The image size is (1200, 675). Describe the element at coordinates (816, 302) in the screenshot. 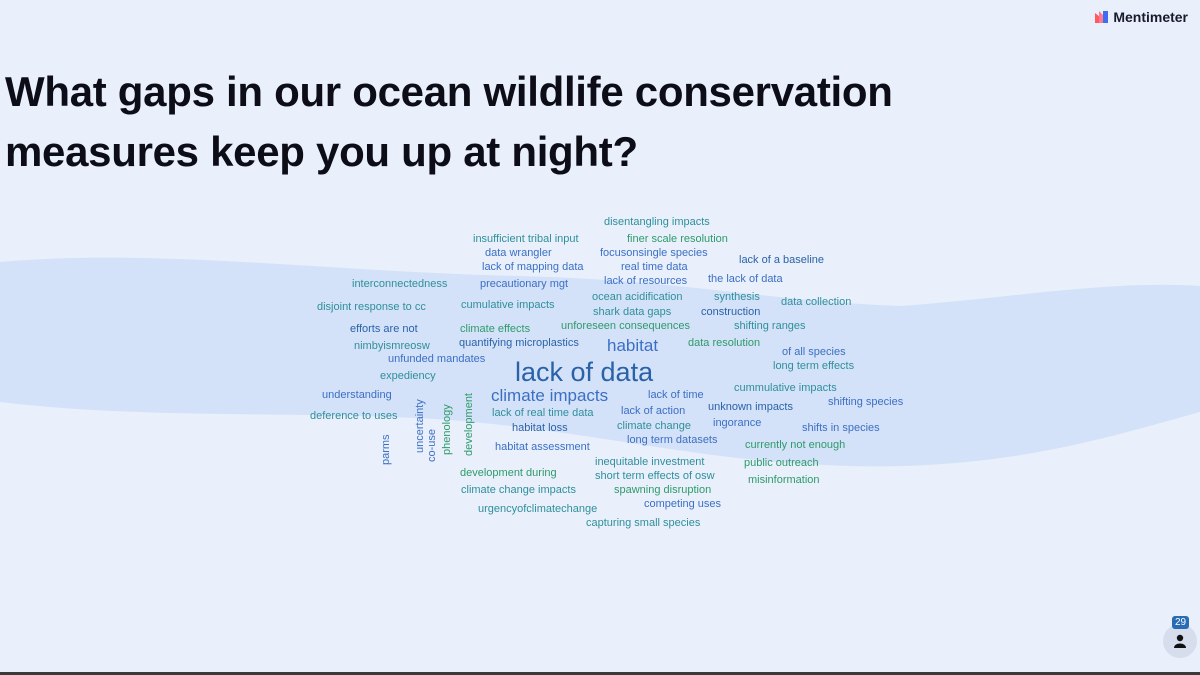

I see `word-cloud-word: data collection` at that location.